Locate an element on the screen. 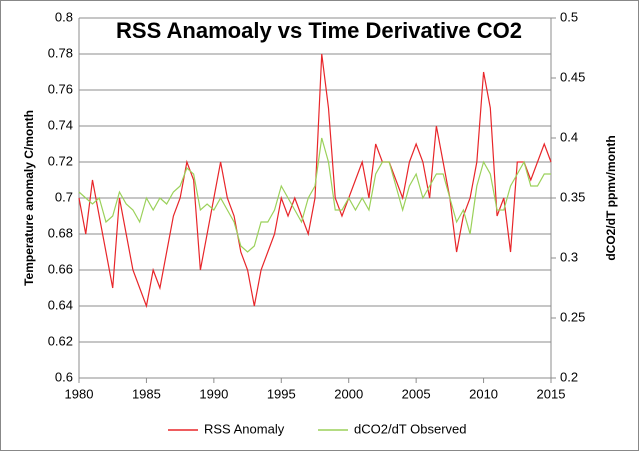  y2-axis-label: dCO2/dT ppmv/month is located at coordinates (611, 197).